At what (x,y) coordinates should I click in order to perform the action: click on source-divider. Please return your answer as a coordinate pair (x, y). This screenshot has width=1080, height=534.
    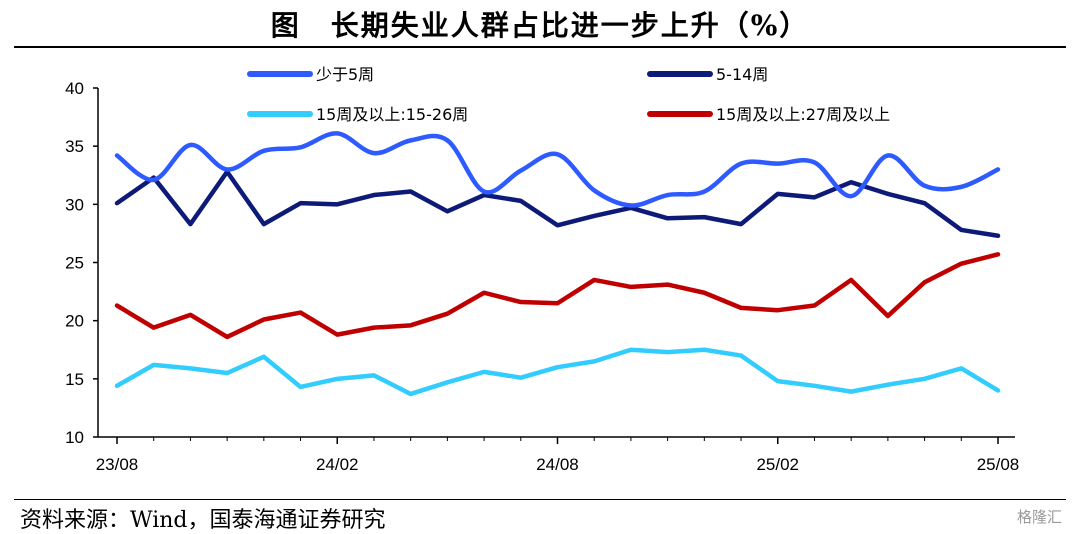
    Looking at the image, I should click on (540, 499).